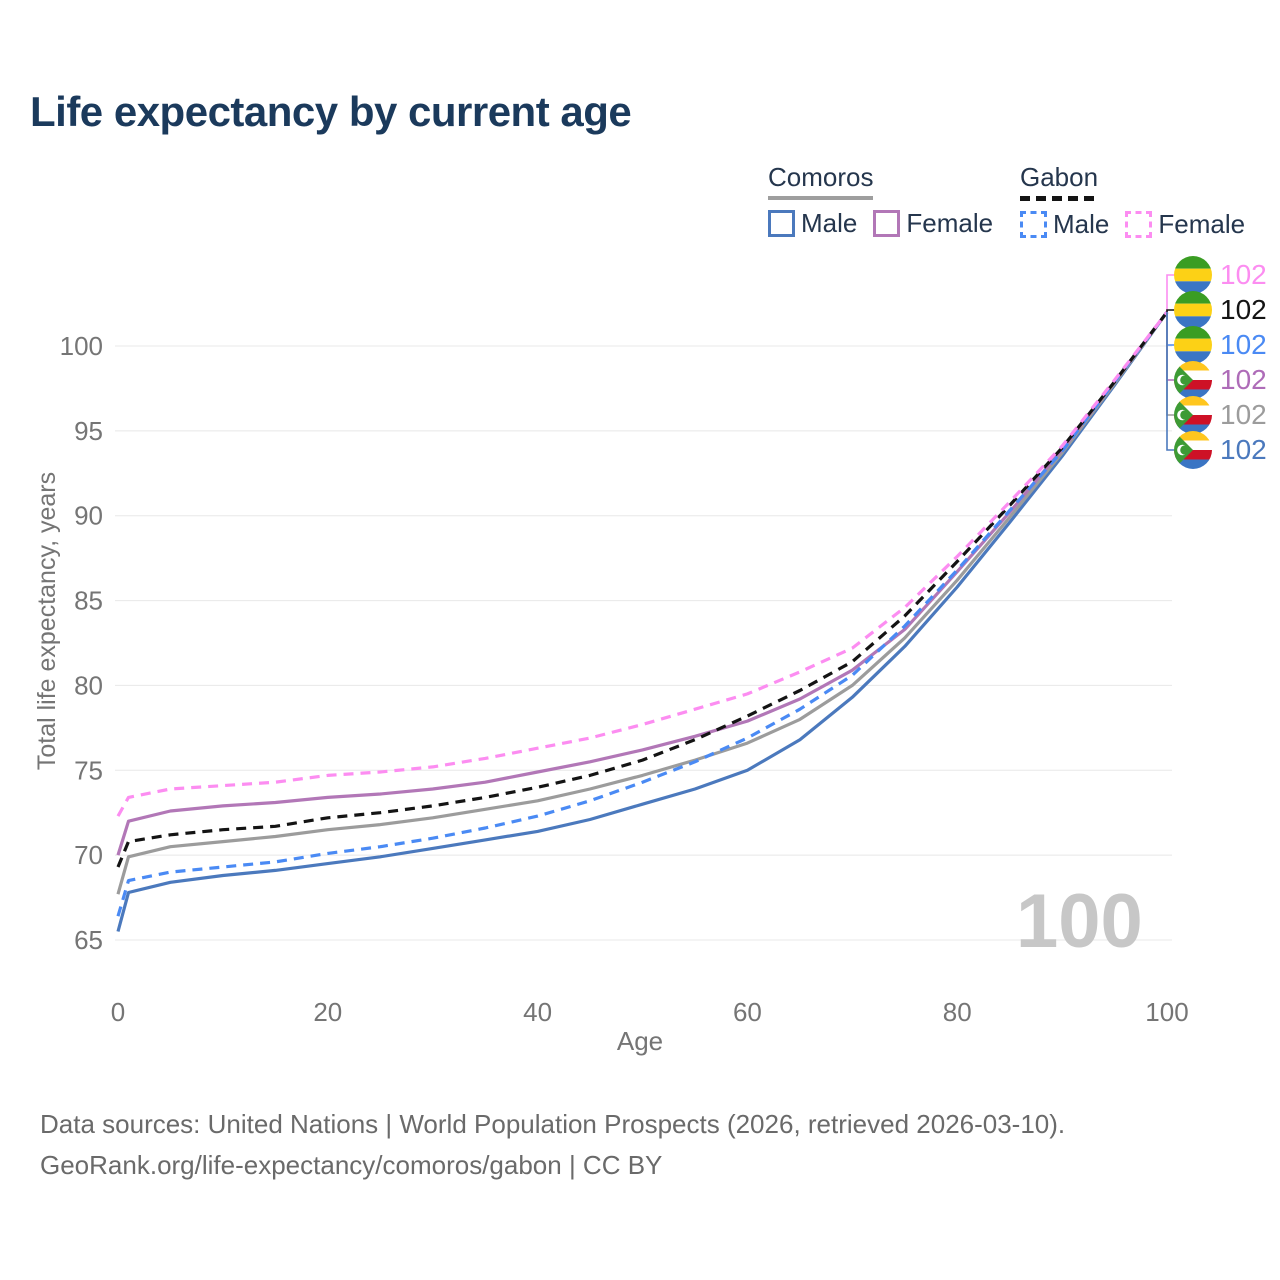 The image size is (1280, 1280). I want to click on end-label-gabon-both: 102, so click(1220, 310).